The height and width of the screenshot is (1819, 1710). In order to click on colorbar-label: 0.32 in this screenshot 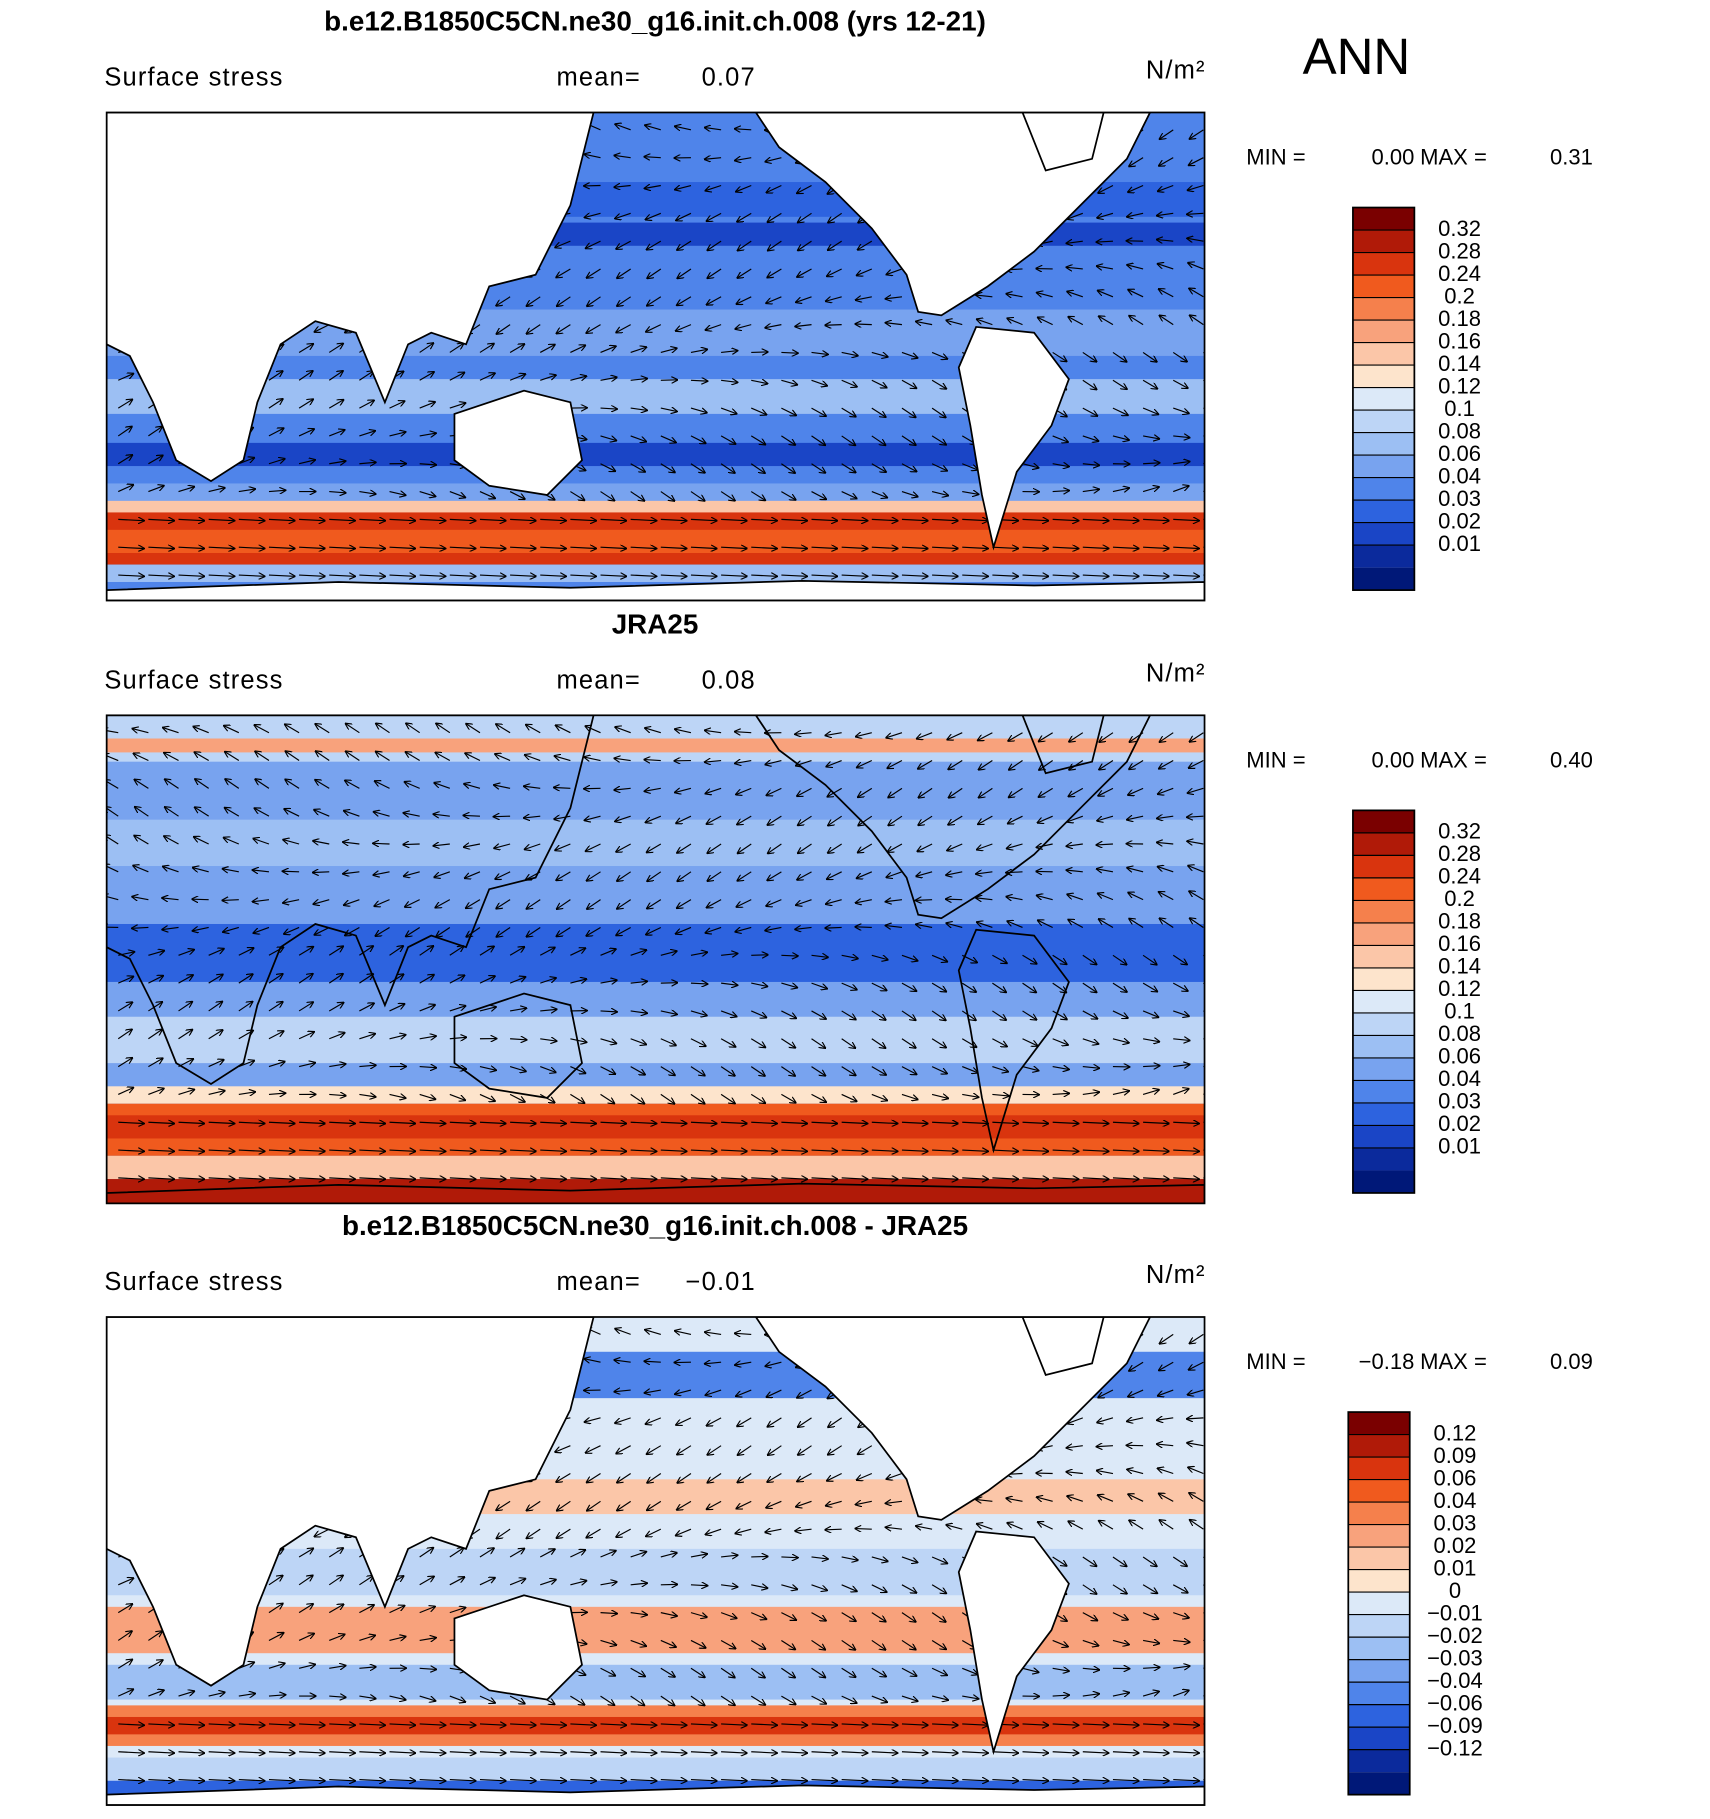, I will do `click(1459, 831)`.